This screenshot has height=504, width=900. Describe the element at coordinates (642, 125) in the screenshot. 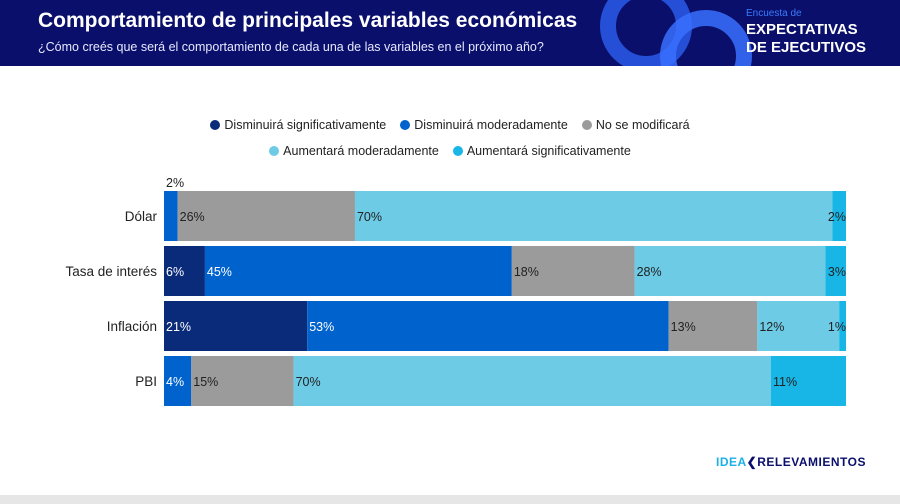

I see `legend-label: No se modificará` at that location.